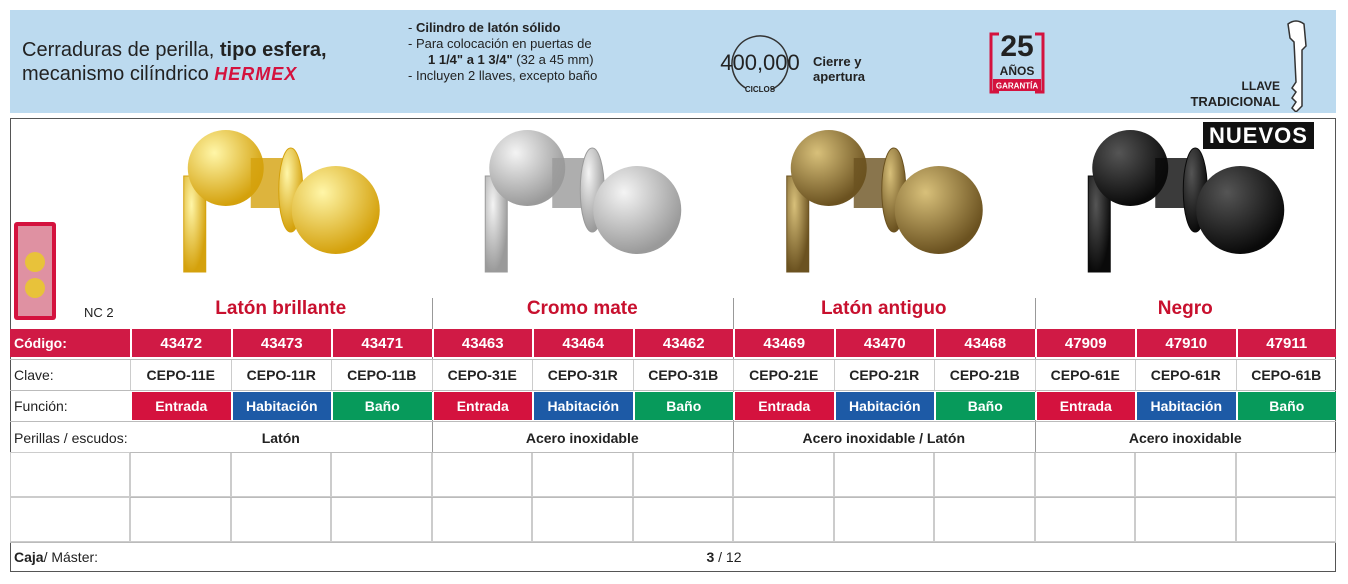 This screenshot has height=584, width=1348. What do you see at coordinates (41, 406) in the screenshot?
I see `row-label: Función:` at bounding box center [41, 406].